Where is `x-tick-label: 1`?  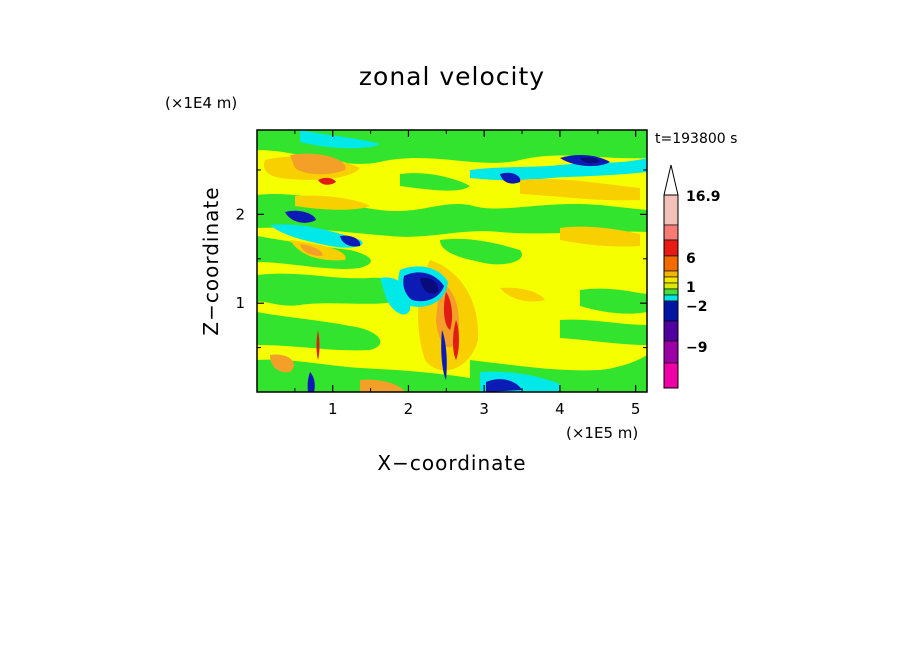
x-tick-label: 1 is located at coordinates (333, 409).